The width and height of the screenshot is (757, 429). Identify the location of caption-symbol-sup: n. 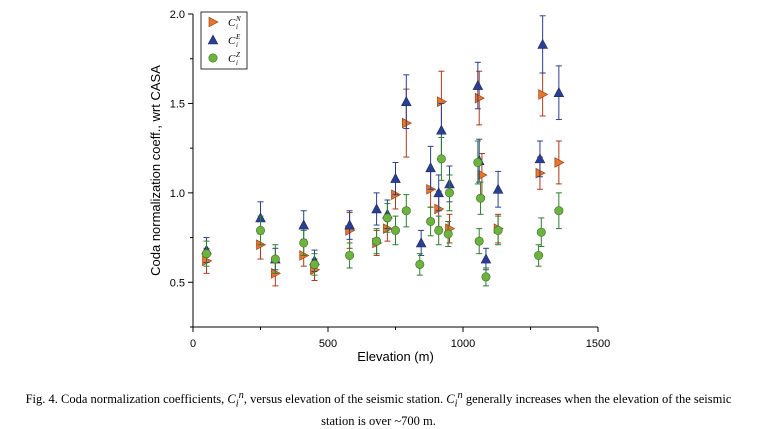
(241, 395).